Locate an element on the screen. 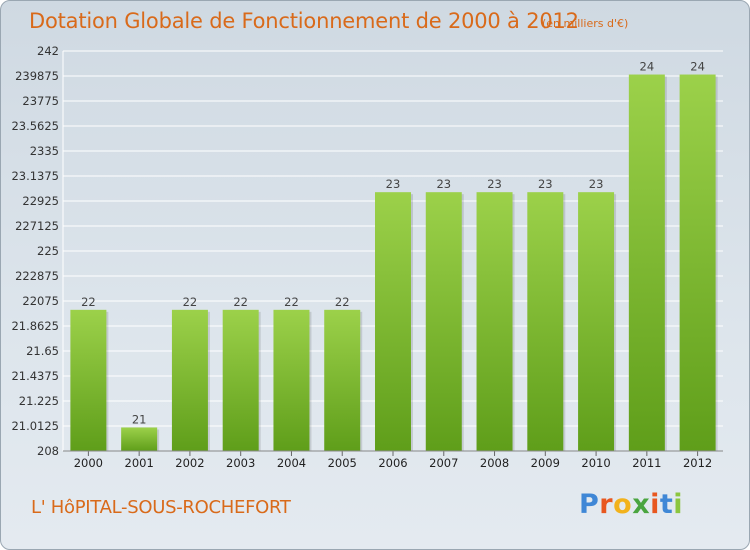 The width and height of the screenshot is (750, 550). y-tick-label: 21.4375 is located at coordinates (35, 376).